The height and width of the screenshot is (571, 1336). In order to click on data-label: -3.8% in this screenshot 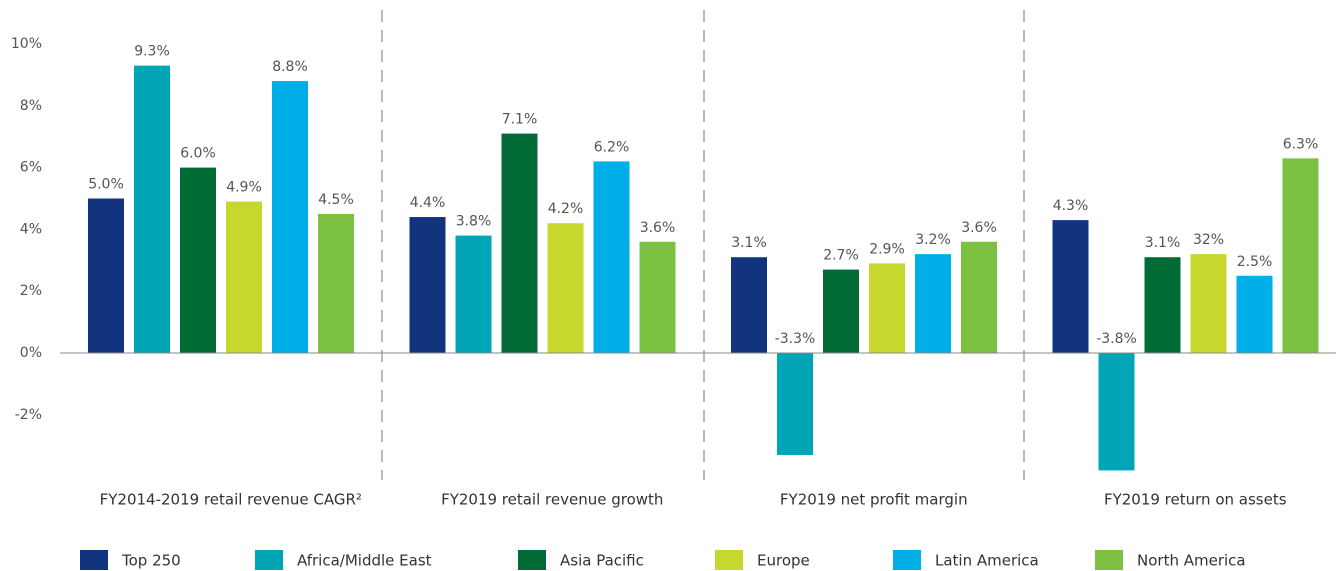, I will do `click(1116, 339)`.